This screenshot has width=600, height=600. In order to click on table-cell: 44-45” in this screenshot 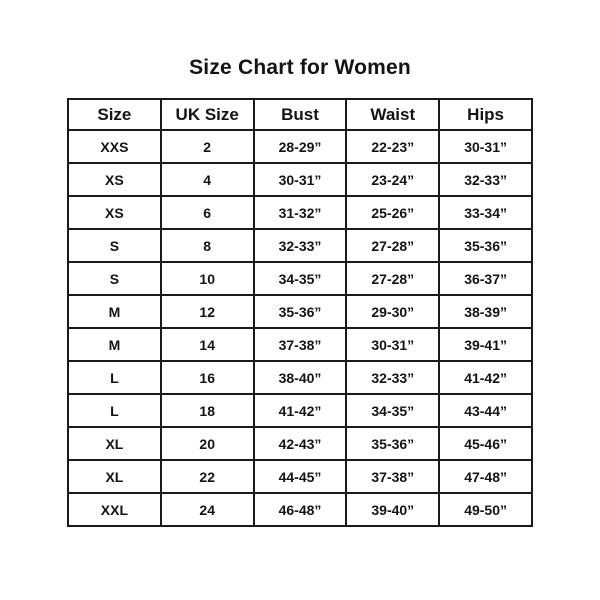, I will do `click(300, 476)`.